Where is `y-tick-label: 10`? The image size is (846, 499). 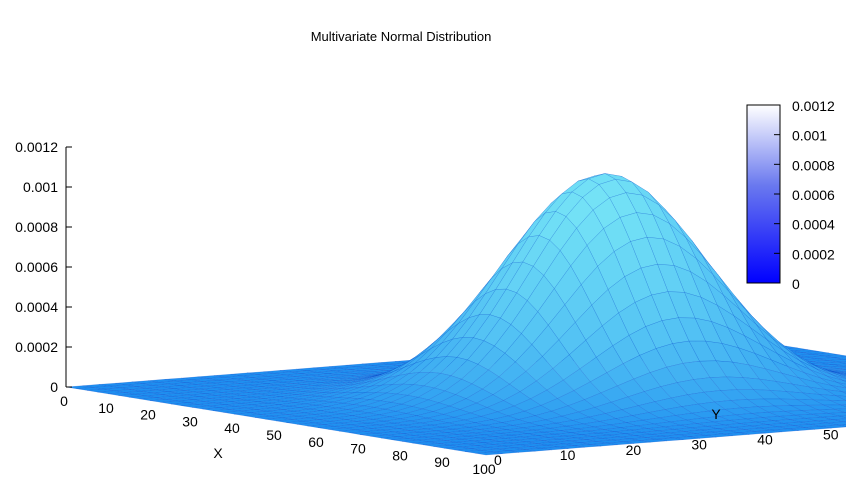
y-tick-label: 10 is located at coordinates (568, 455).